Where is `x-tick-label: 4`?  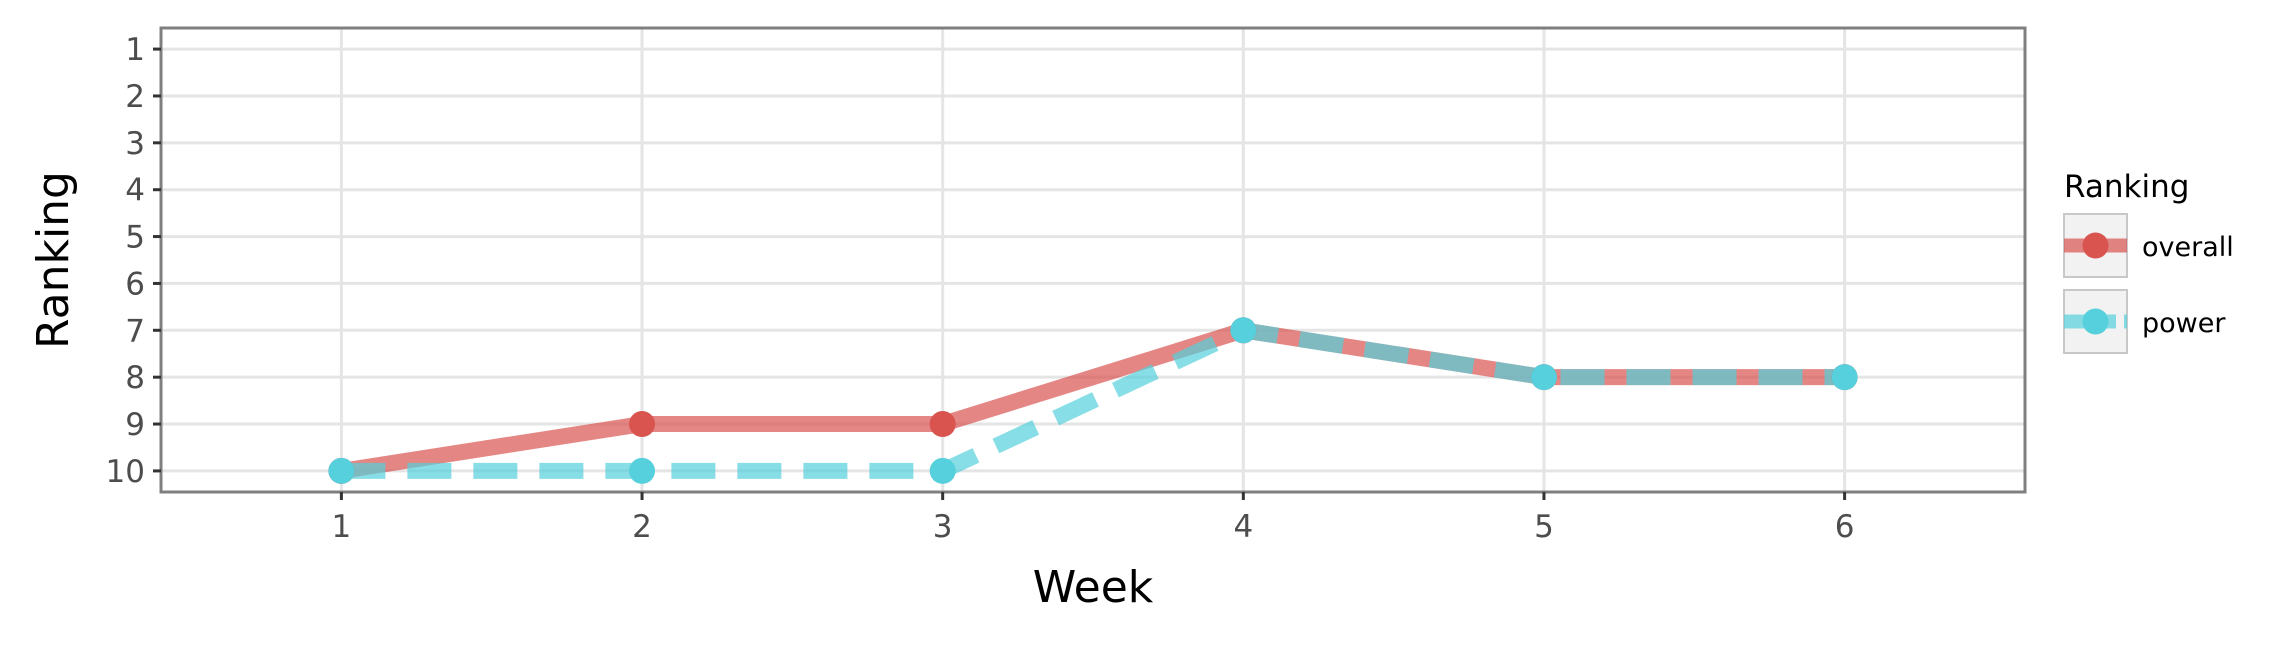 x-tick-label: 4 is located at coordinates (1243, 527).